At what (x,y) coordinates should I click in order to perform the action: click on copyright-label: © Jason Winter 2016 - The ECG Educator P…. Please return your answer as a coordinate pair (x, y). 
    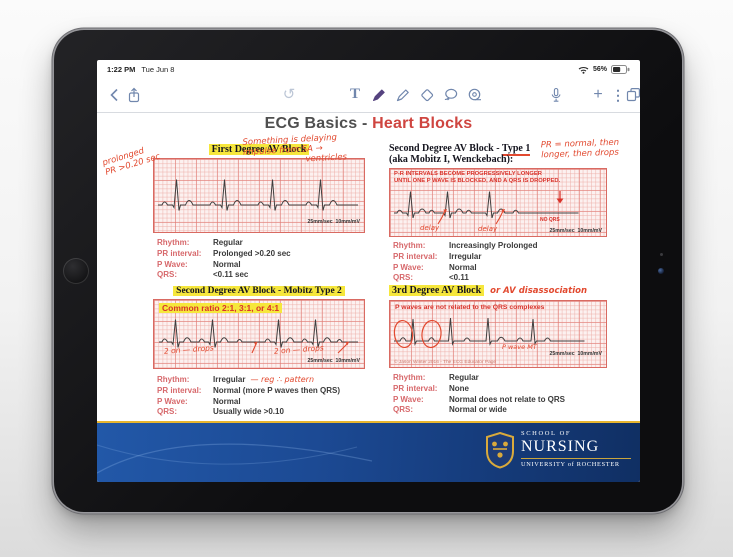
    Looking at the image, I should click on (445, 362).